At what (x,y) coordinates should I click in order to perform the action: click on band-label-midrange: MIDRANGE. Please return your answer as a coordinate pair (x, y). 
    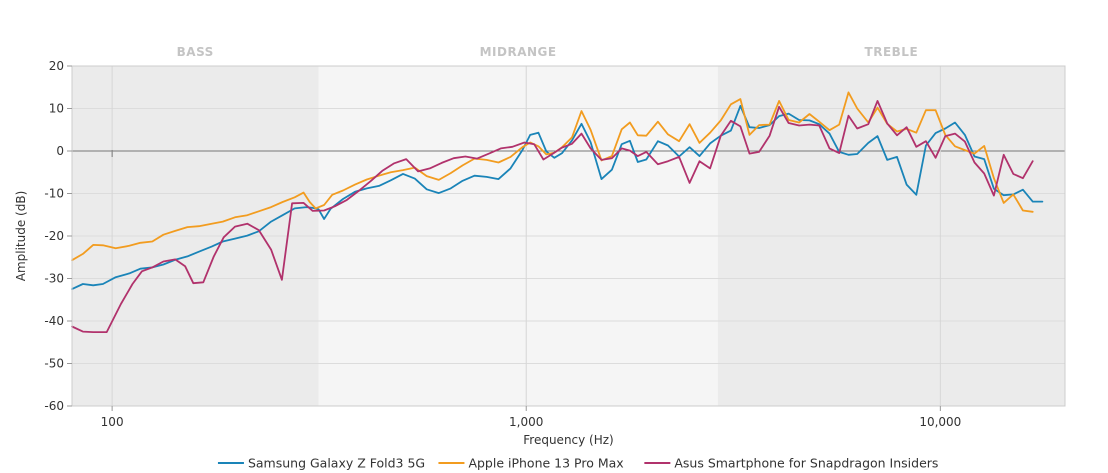
    Looking at the image, I should click on (518, 52).